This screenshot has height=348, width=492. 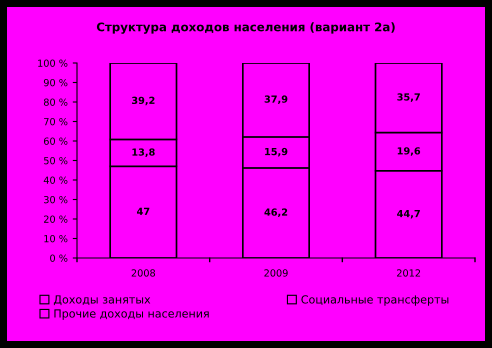 I want to click on data-label: 15,9, so click(x=276, y=152).